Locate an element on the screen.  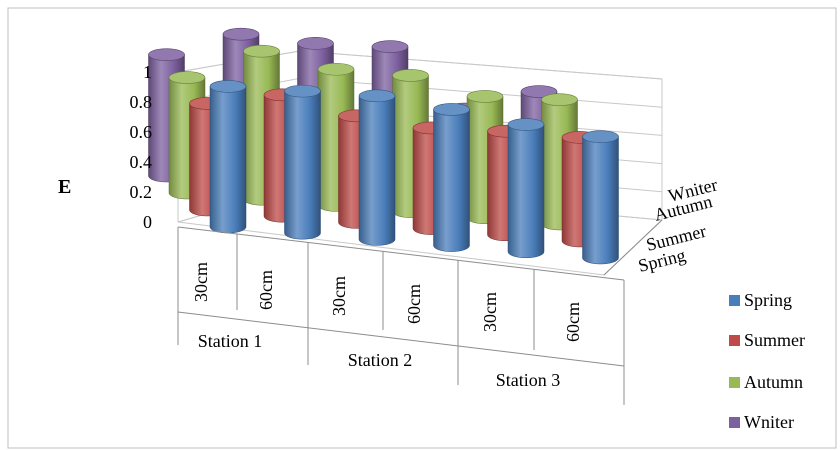
legend-label: Spring is located at coordinates (768, 300).